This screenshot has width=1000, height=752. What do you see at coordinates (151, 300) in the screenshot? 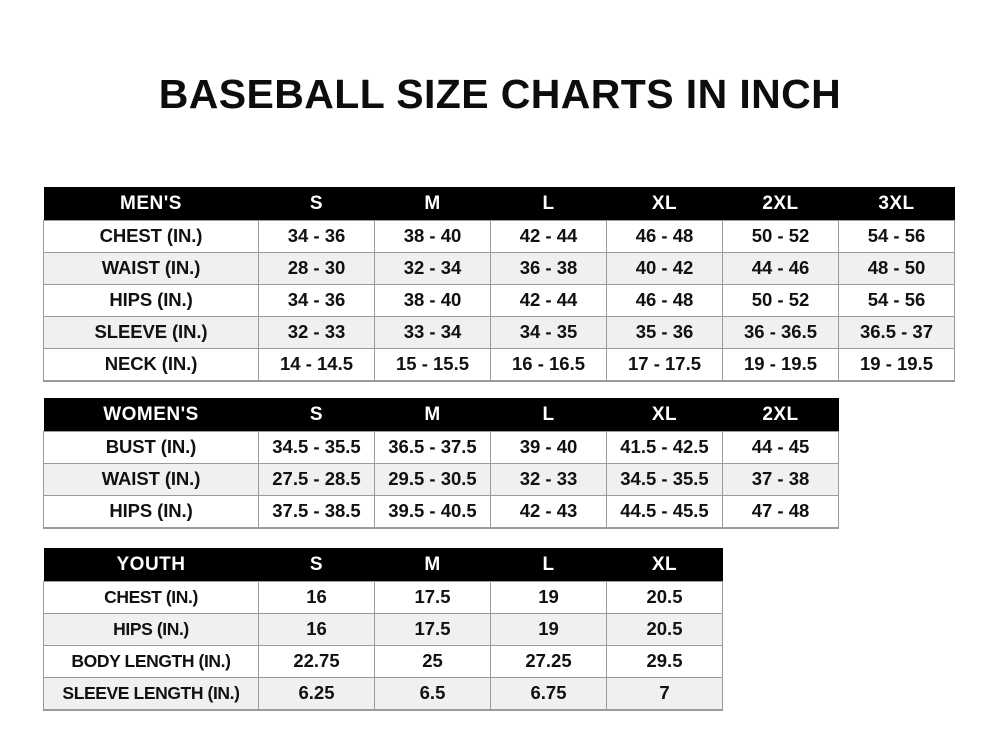
I see `mens-row-label: HIPS (IN.)` at bounding box center [151, 300].